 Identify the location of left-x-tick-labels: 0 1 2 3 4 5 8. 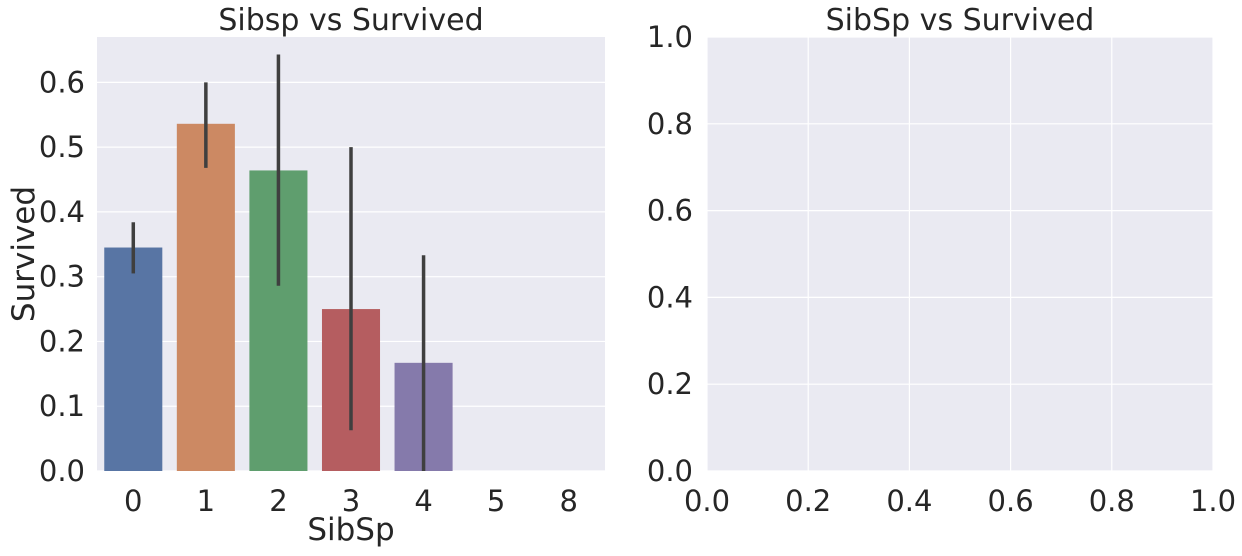
(351, 501).